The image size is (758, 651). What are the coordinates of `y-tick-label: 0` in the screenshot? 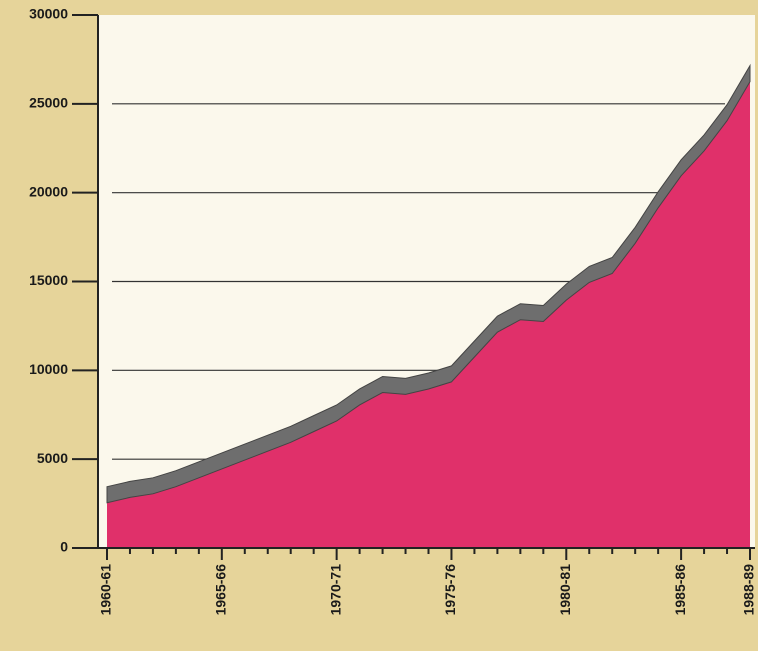 It's located at (64, 547).